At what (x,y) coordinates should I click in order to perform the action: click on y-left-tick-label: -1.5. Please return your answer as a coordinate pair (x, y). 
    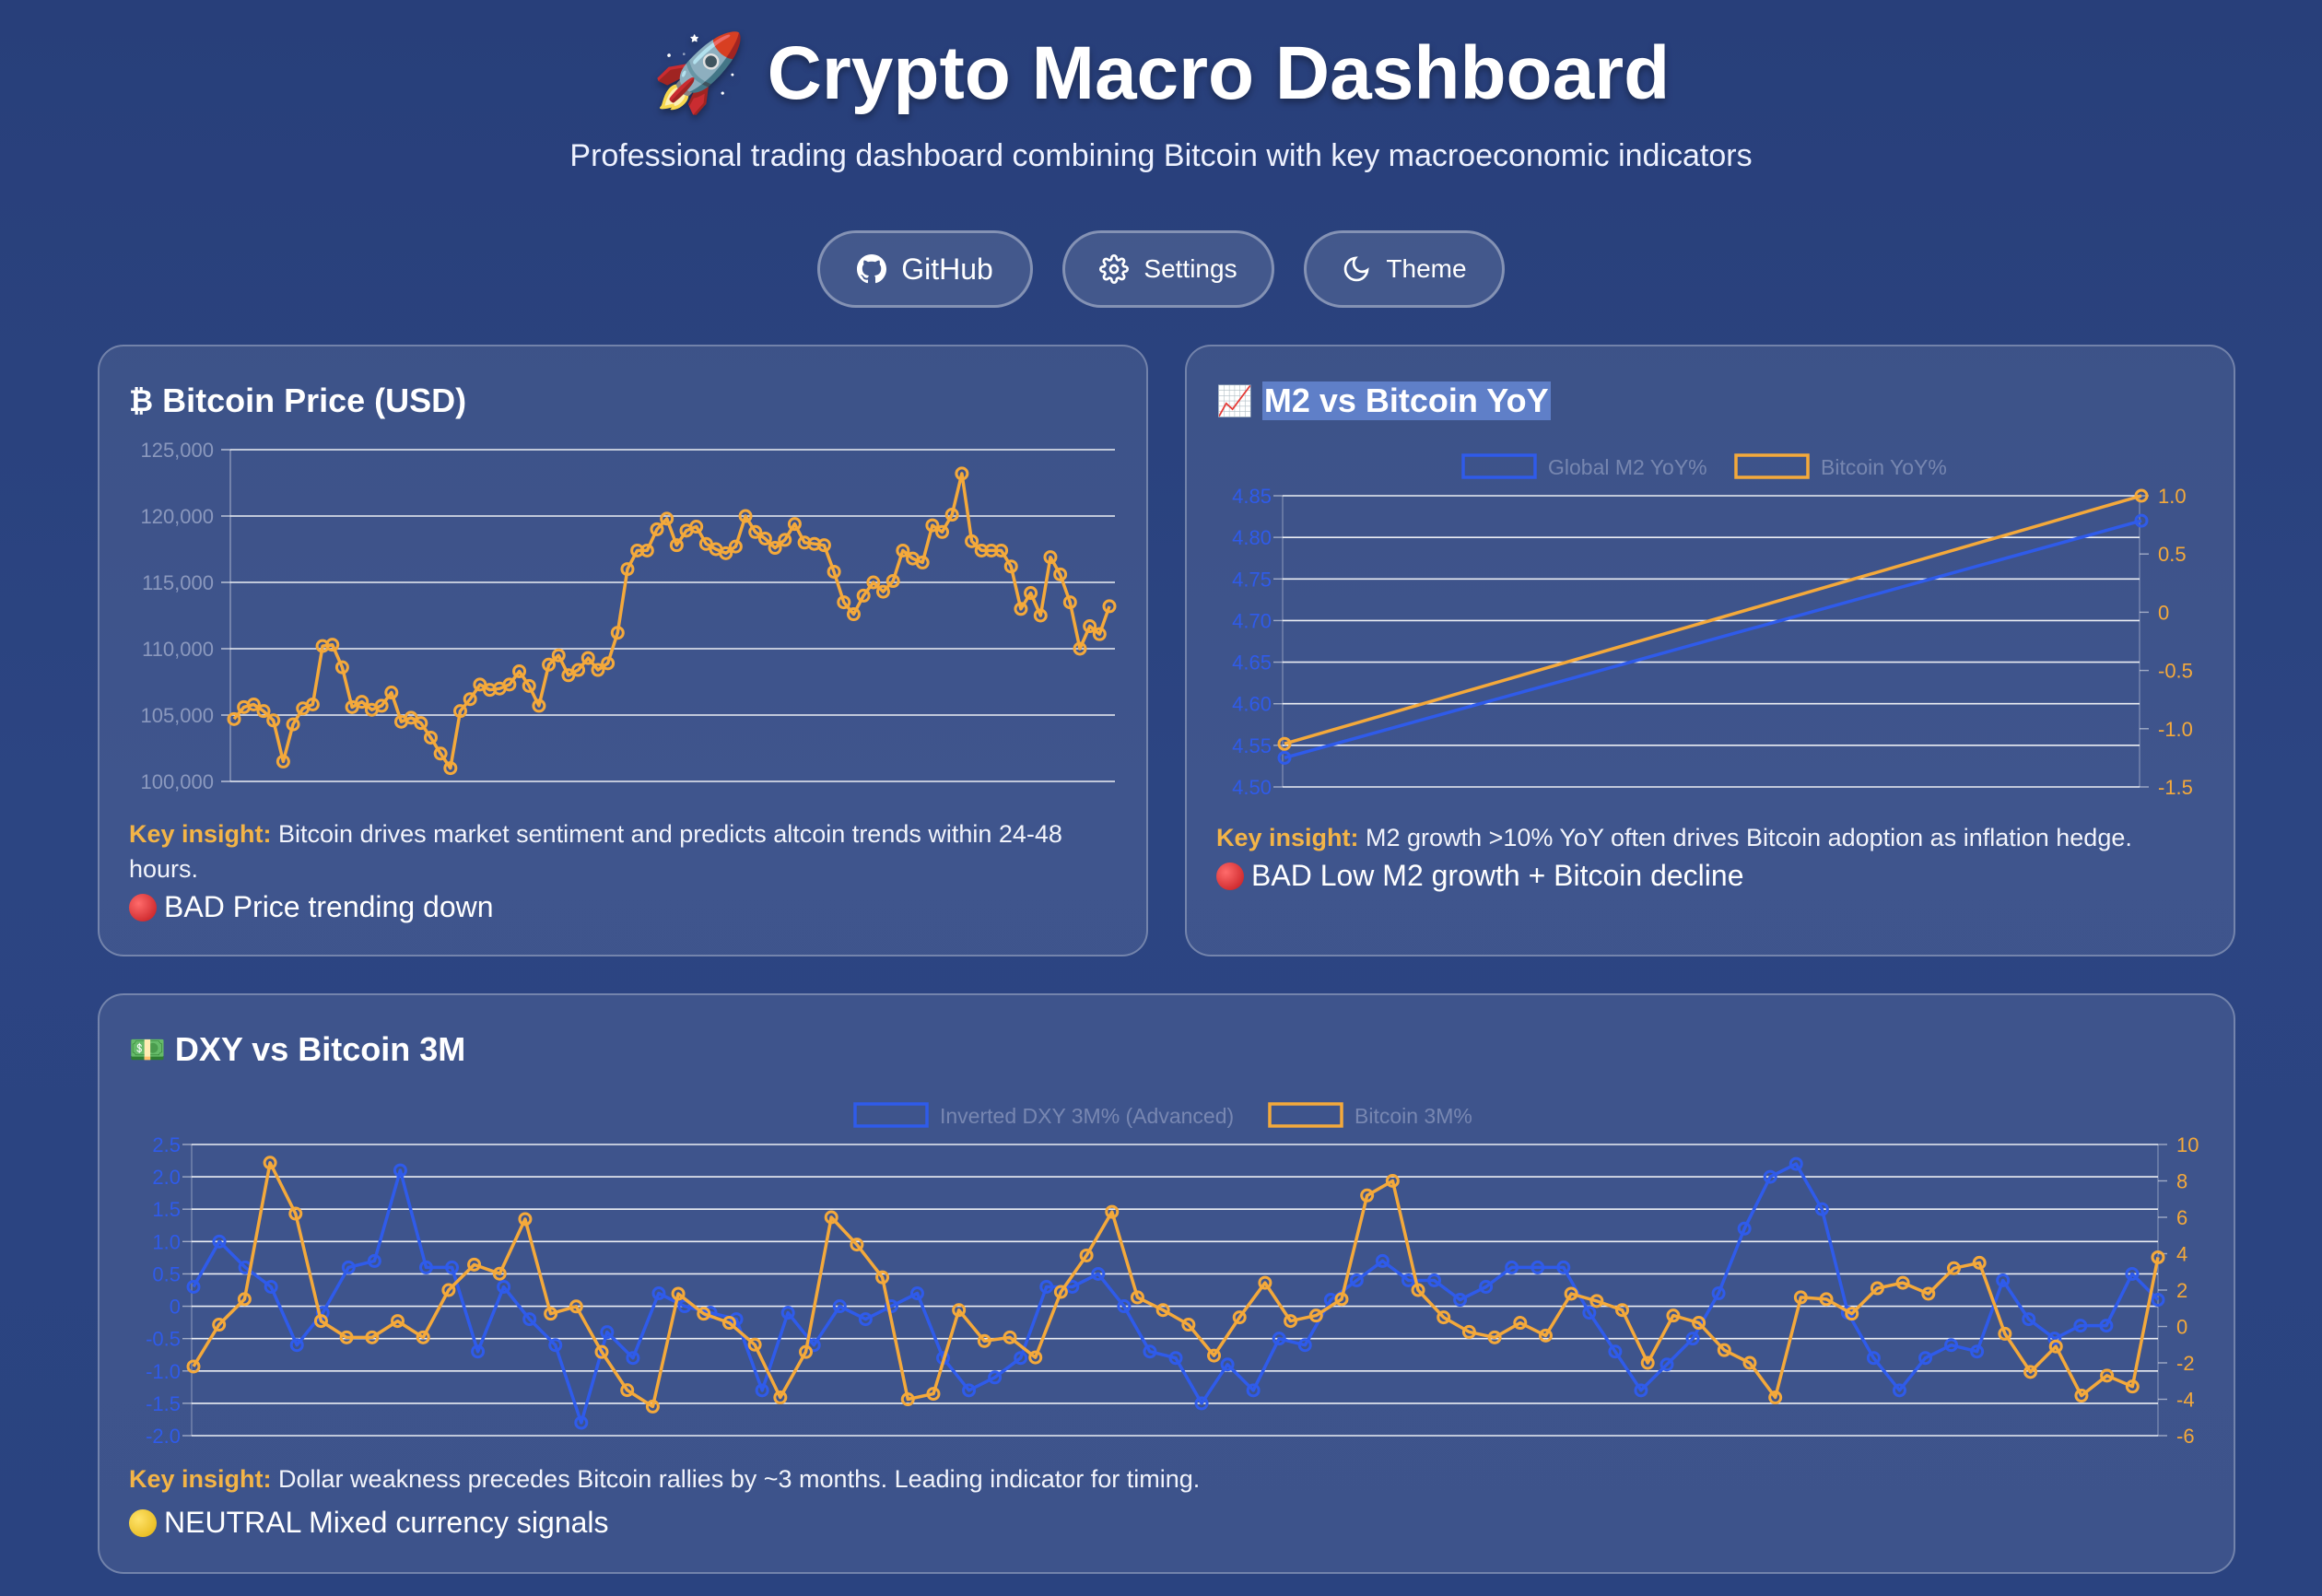
    Looking at the image, I should click on (163, 1404).